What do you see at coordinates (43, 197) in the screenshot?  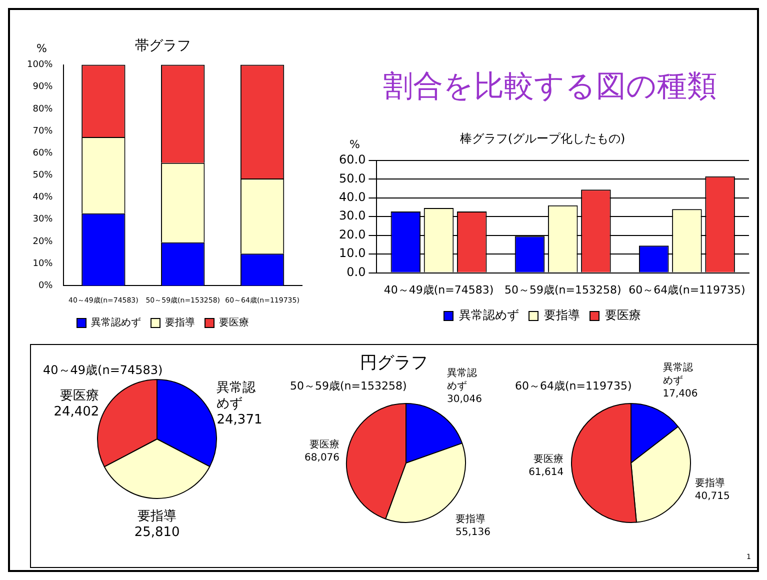 I see `y-tick-label: 40%` at bounding box center [43, 197].